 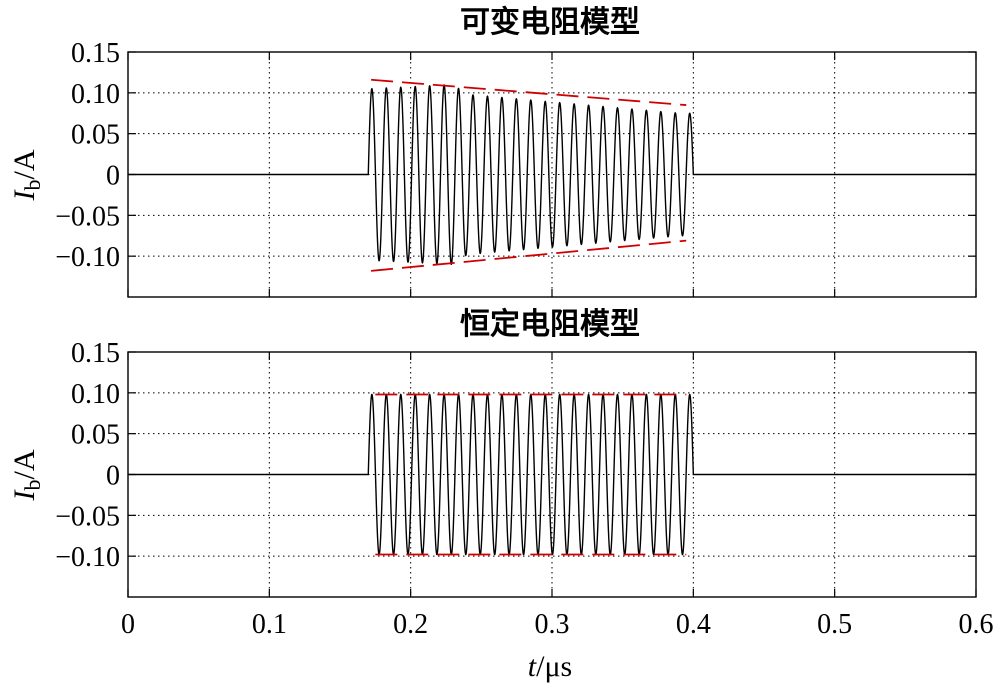 What do you see at coordinates (32, 485) in the screenshot?
I see `bottom-y-label-subscript: b` at bounding box center [32, 485].